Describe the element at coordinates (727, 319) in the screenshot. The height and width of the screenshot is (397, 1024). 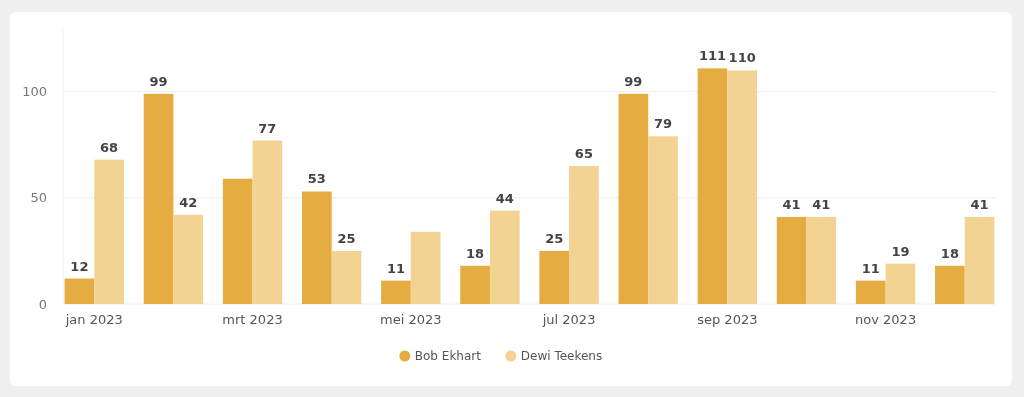
I see `x-tick-label: sep 2023` at that location.